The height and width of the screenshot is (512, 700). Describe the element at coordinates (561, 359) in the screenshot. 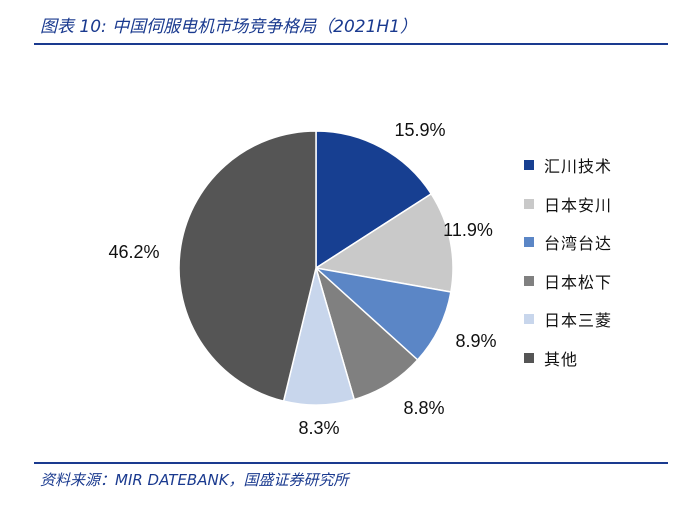

I see `legend-label: 其他` at that location.